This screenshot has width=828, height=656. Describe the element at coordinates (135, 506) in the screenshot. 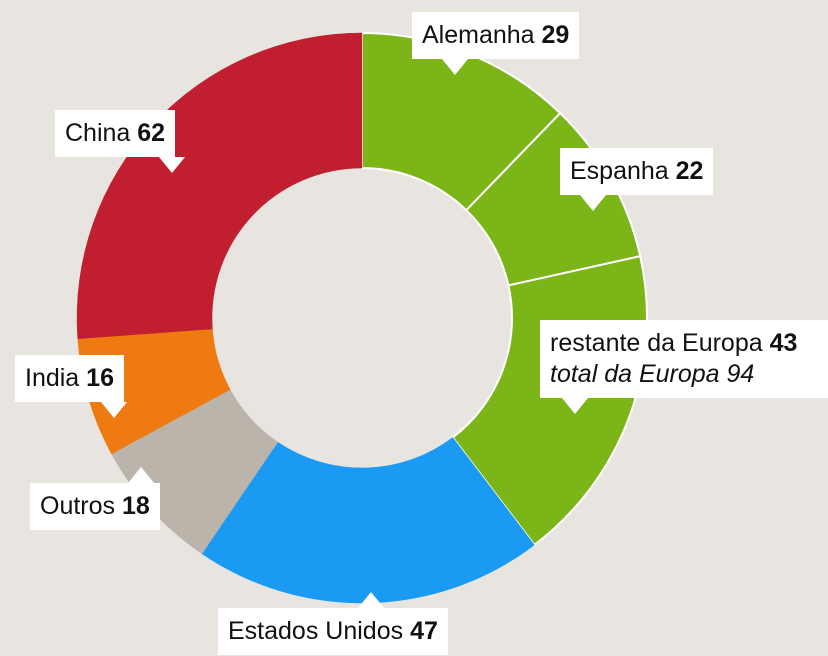

I see `value-label: 18` at that location.